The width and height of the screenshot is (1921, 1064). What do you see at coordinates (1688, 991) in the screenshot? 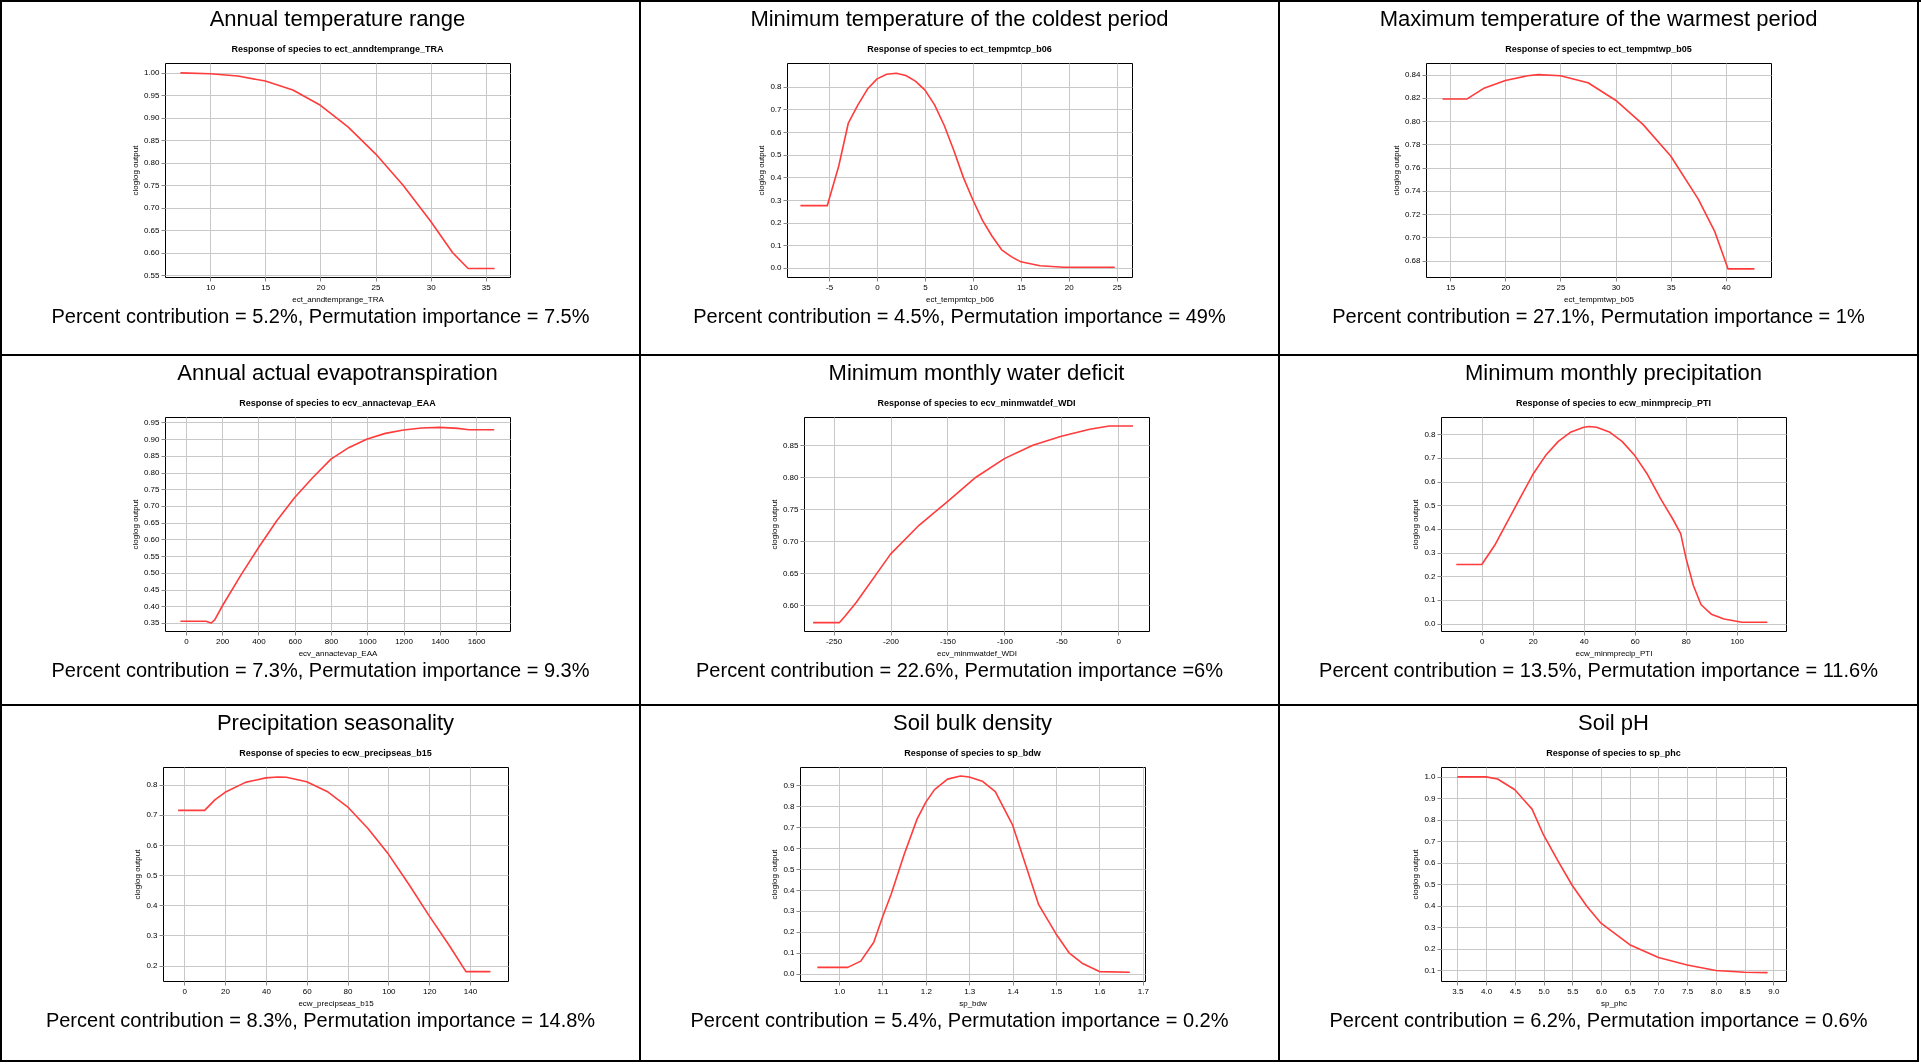
I see `x-tick-label: 7.5` at bounding box center [1688, 991].